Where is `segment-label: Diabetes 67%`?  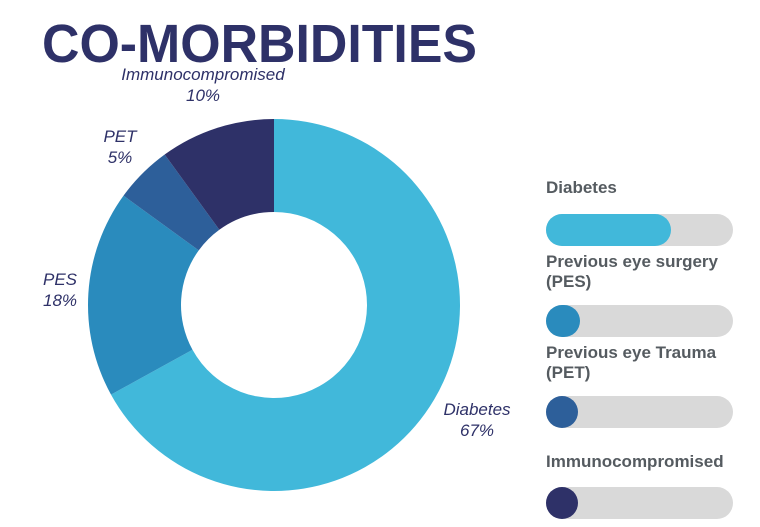 segment-label: Diabetes 67% is located at coordinates (477, 420).